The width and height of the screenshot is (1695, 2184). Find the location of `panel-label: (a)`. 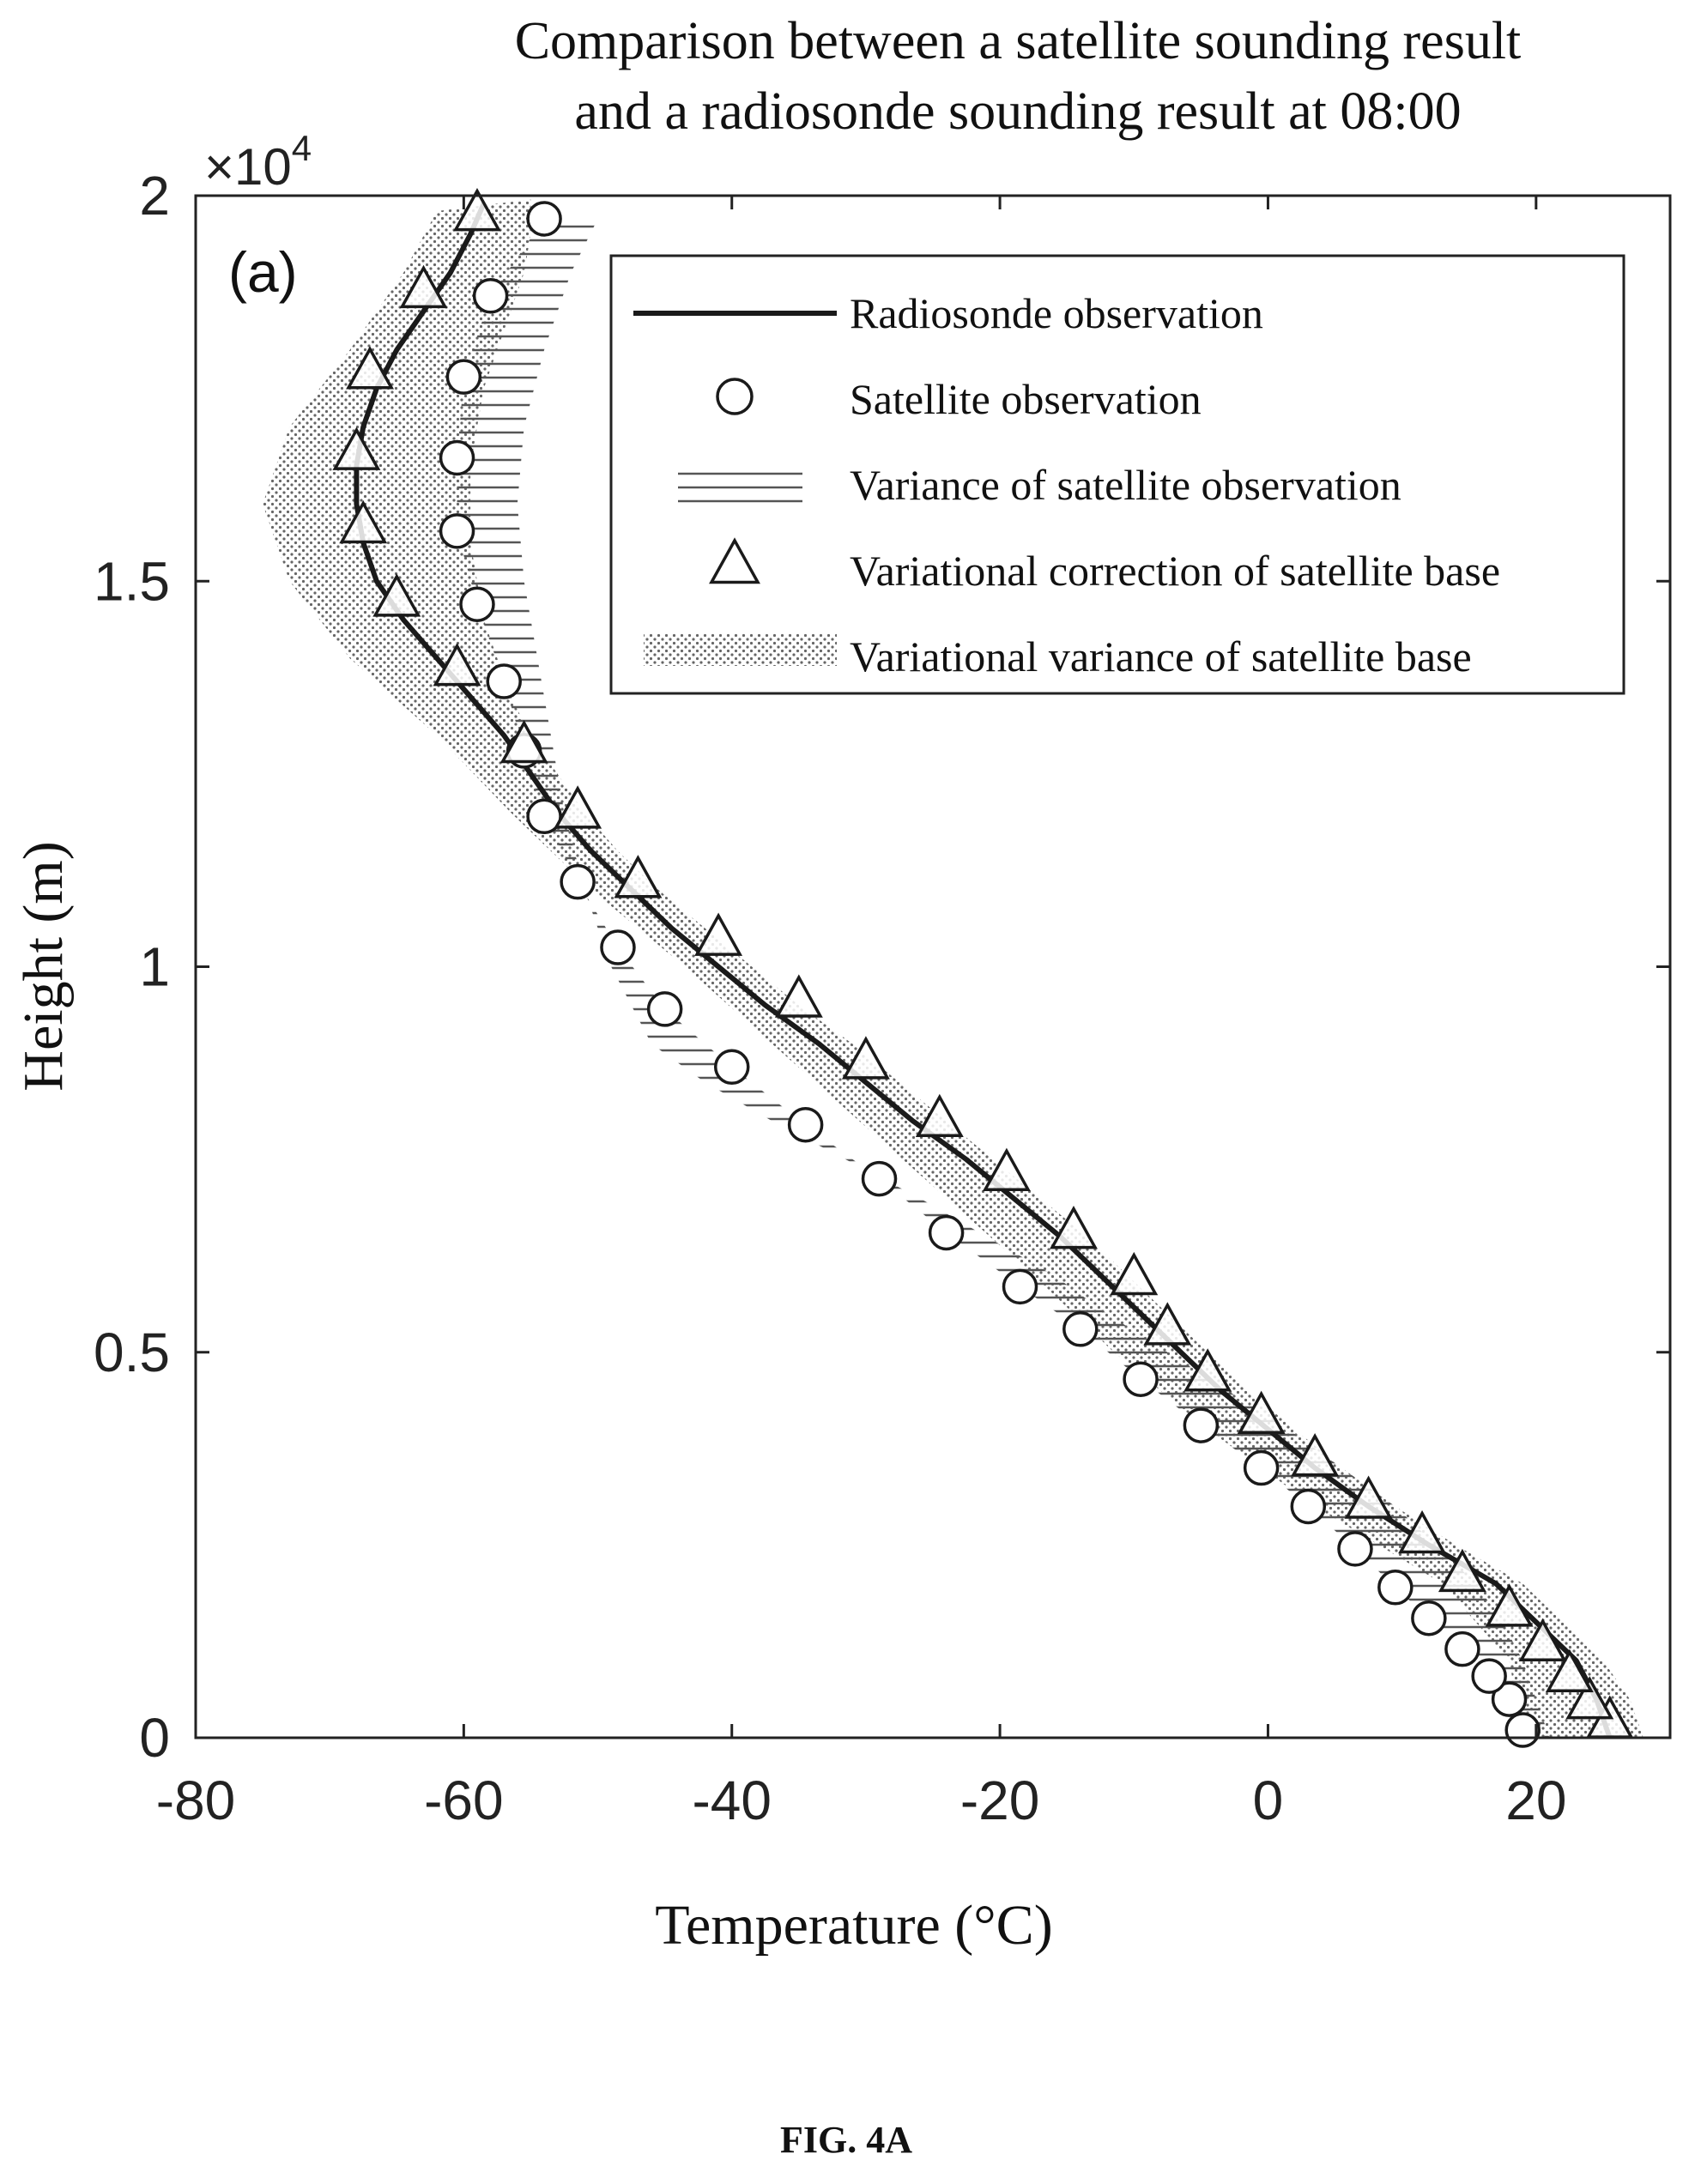

panel-label: (a) is located at coordinates (263, 272).